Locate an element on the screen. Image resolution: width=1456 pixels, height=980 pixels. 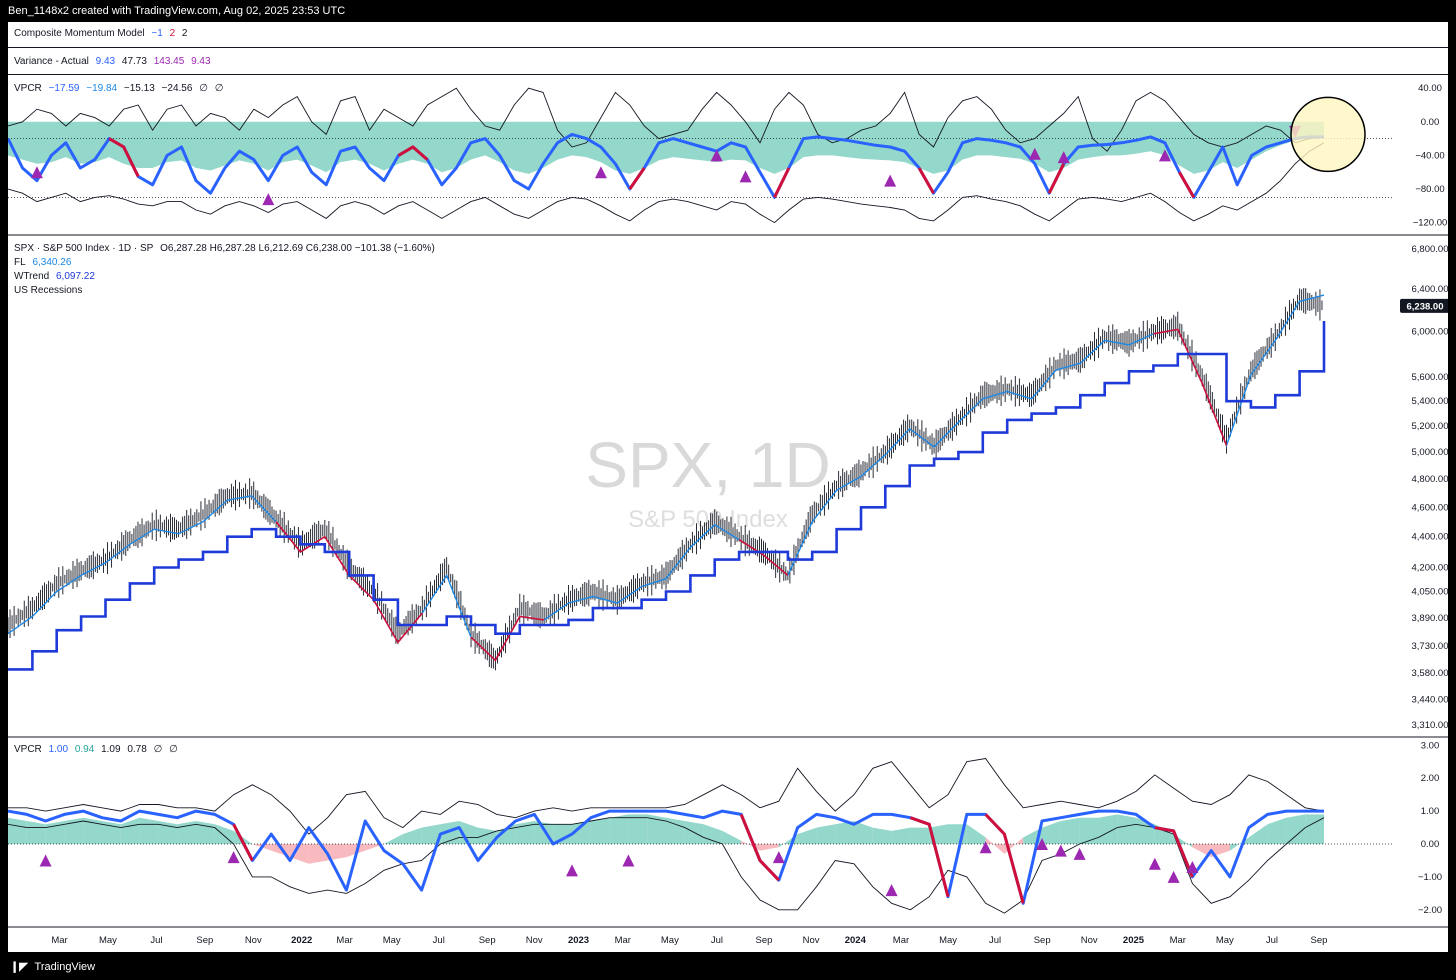
variance-legend: Variance - Actual 9.43 47.73 143.45 9.43 is located at coordinates (114, 61).